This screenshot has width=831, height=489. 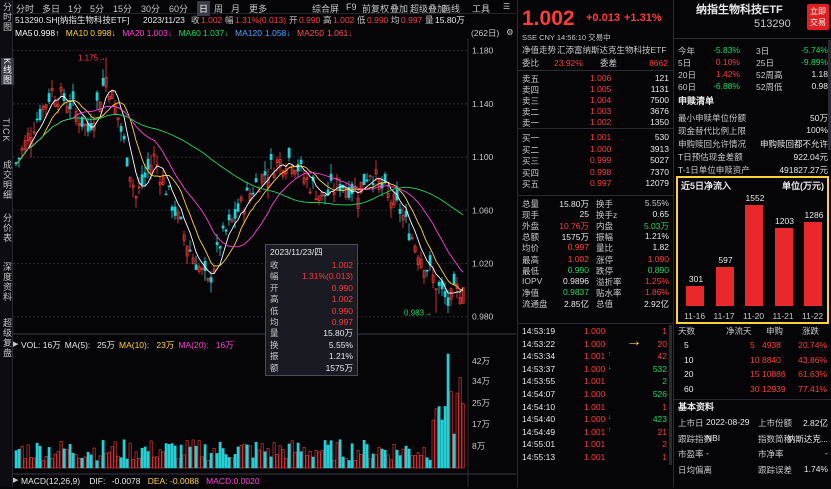 What do you see at coordinates (204, 8) in the screenshot?
I see `period-tab-7: 日` at bounding box center [204, 8].